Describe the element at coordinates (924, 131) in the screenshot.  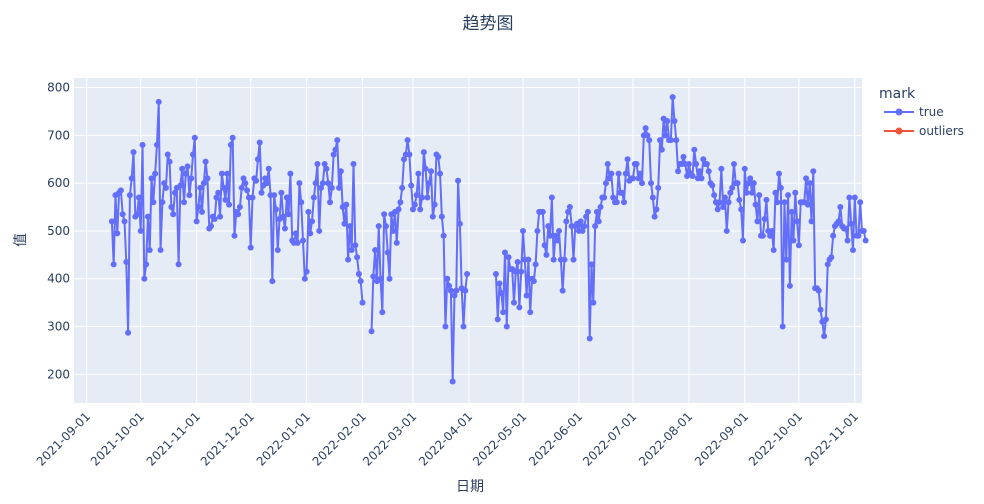
I see `legend-item-outliers: outliers` at that location.